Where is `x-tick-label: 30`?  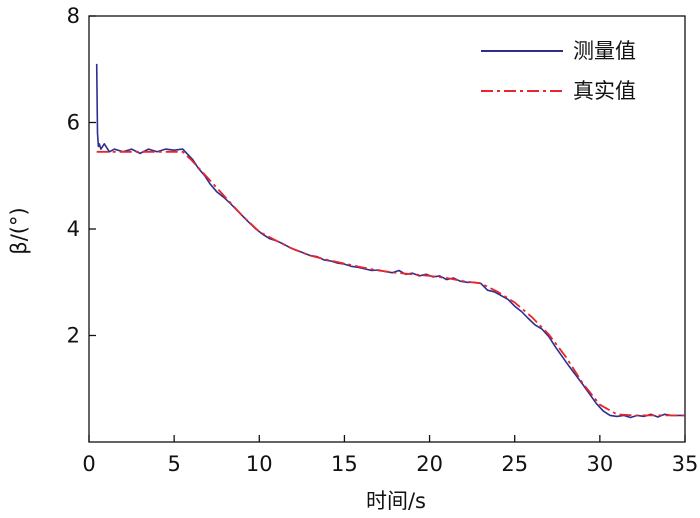
x-tick-label: 30 is located at coordinates (599, 464).